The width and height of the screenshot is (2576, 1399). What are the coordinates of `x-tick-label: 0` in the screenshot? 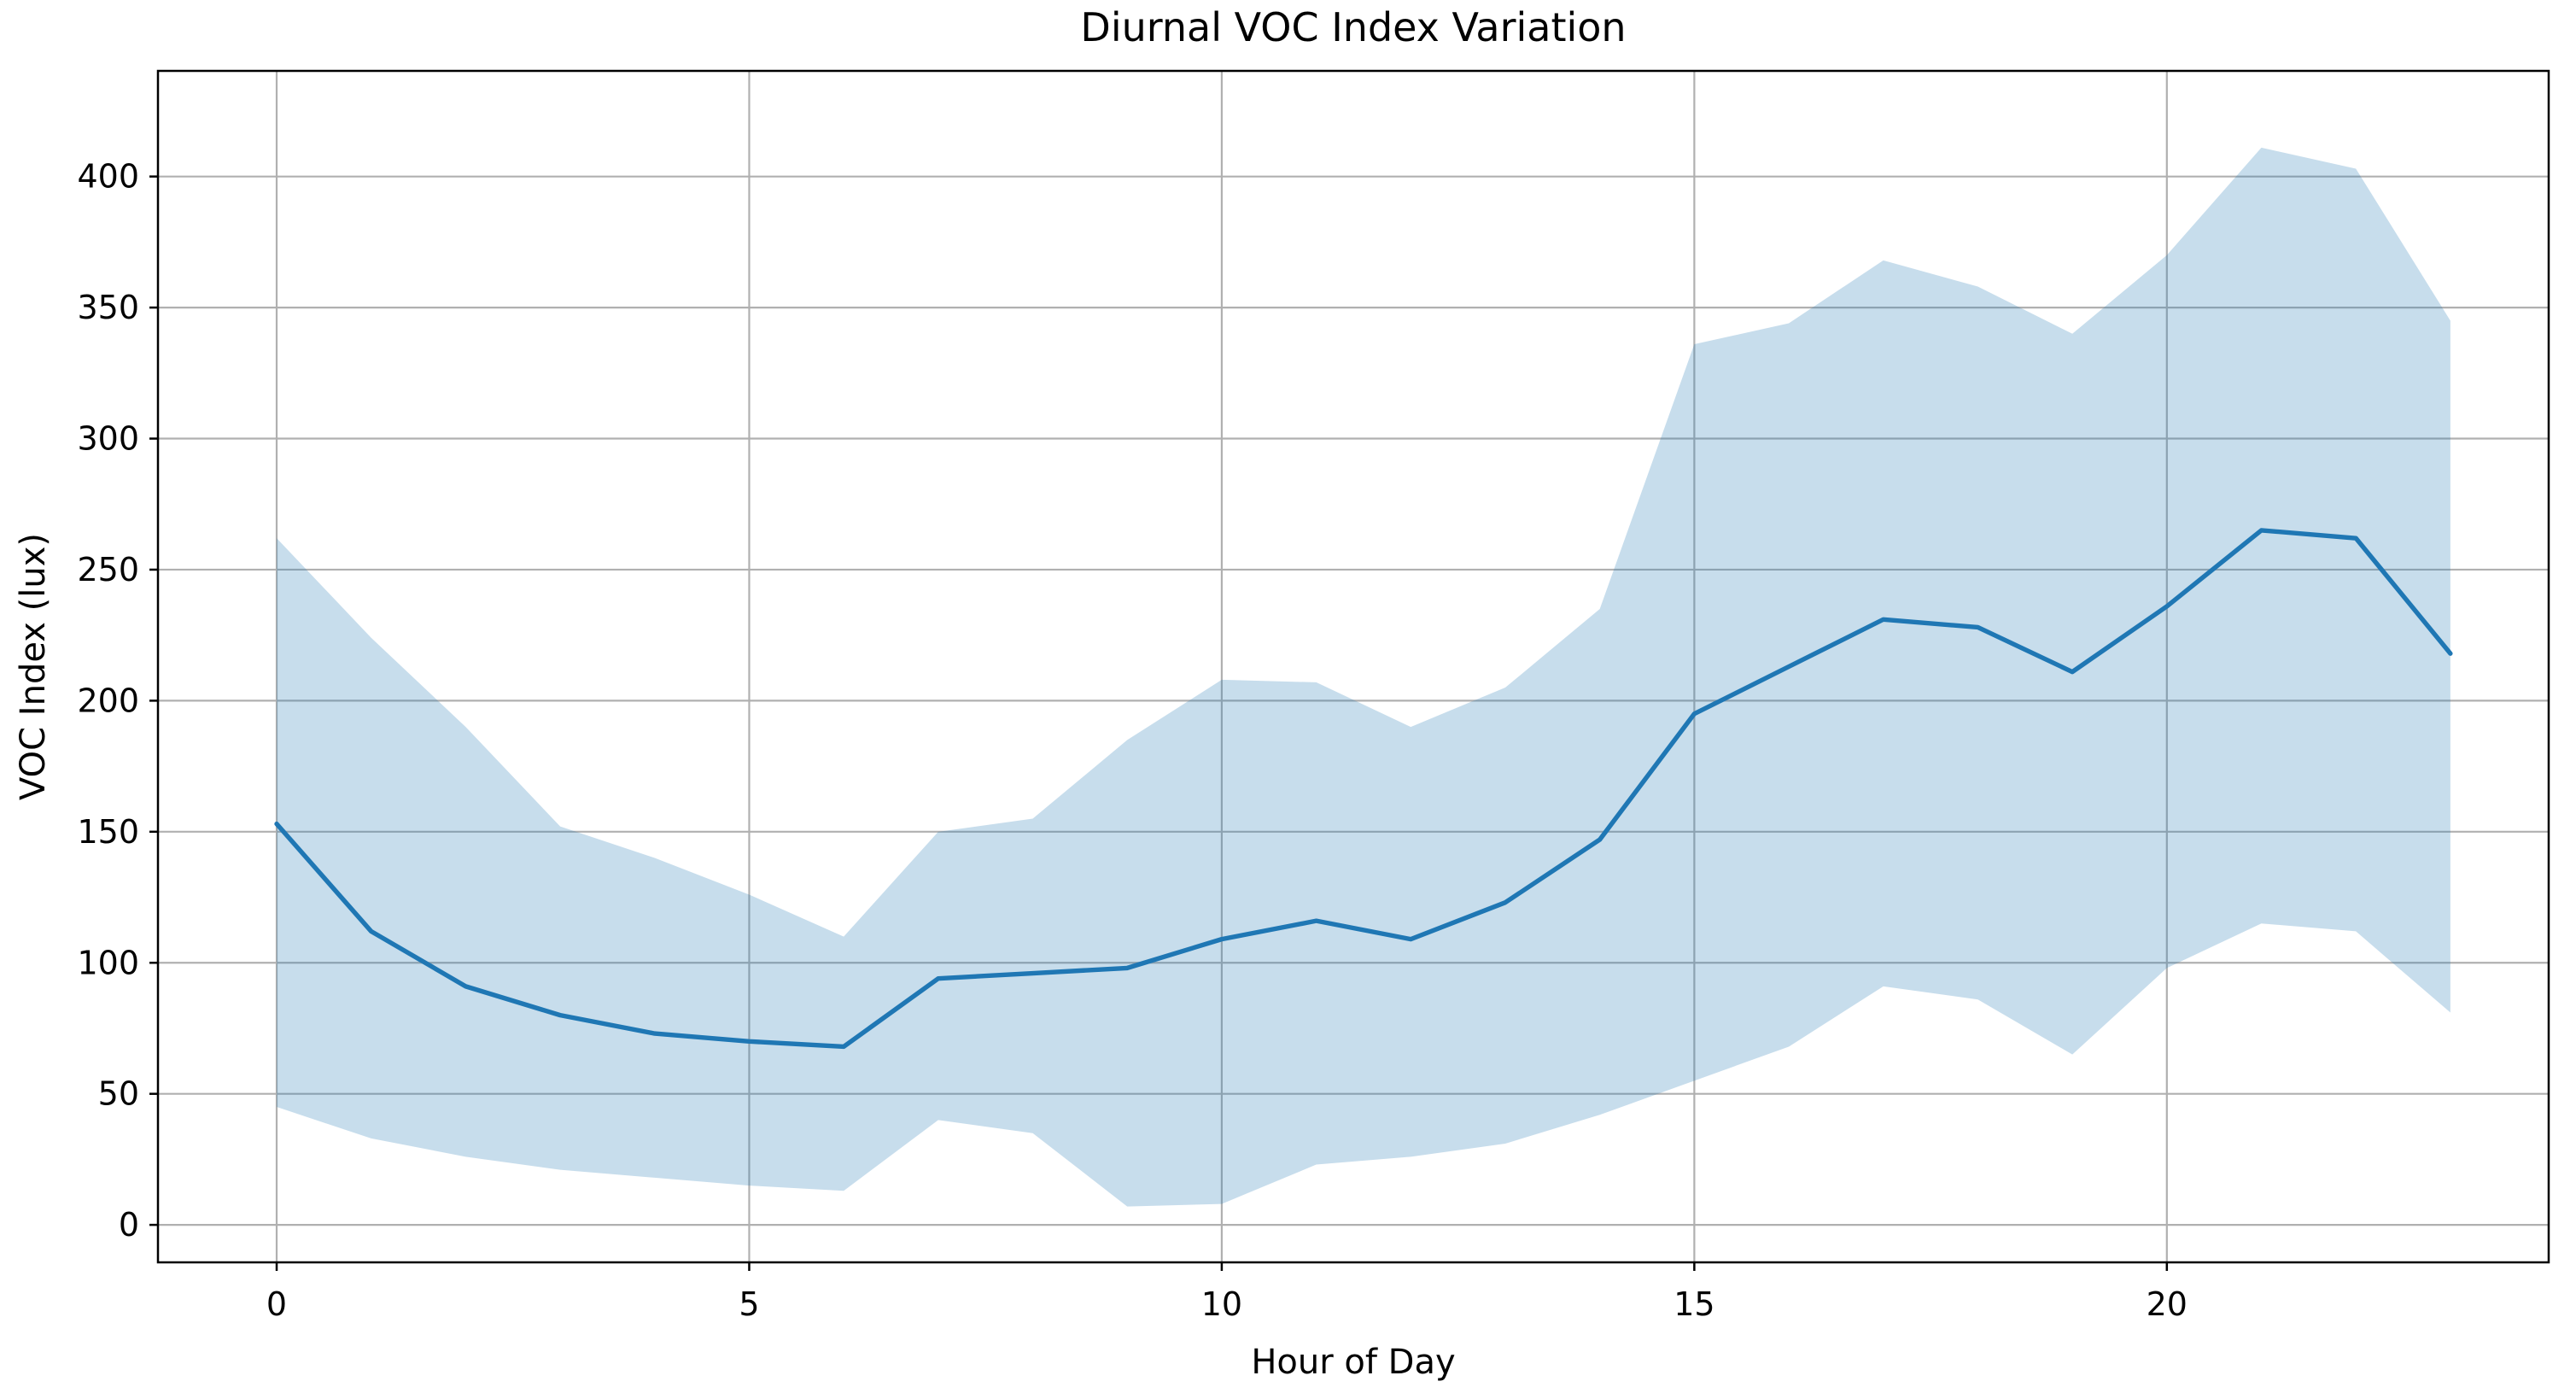 It's located at (276, 1304).